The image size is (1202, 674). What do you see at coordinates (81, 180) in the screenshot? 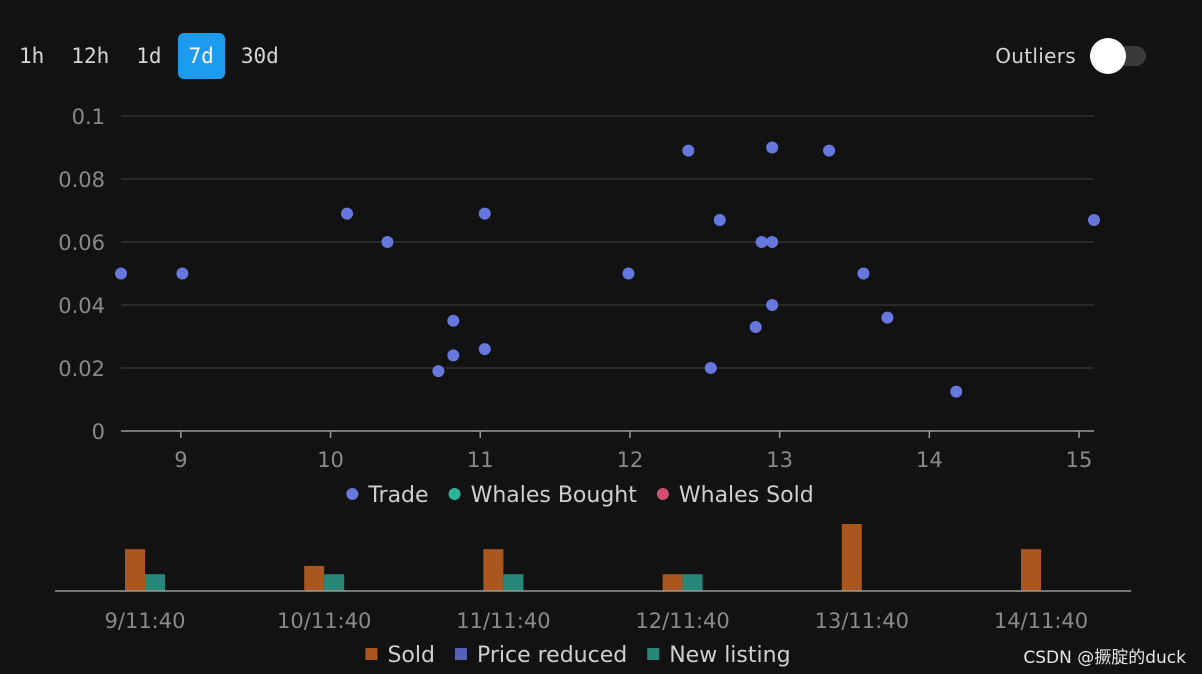
I see `scatter-y-tick-label: 0.08` at bounding box center [81, 180].